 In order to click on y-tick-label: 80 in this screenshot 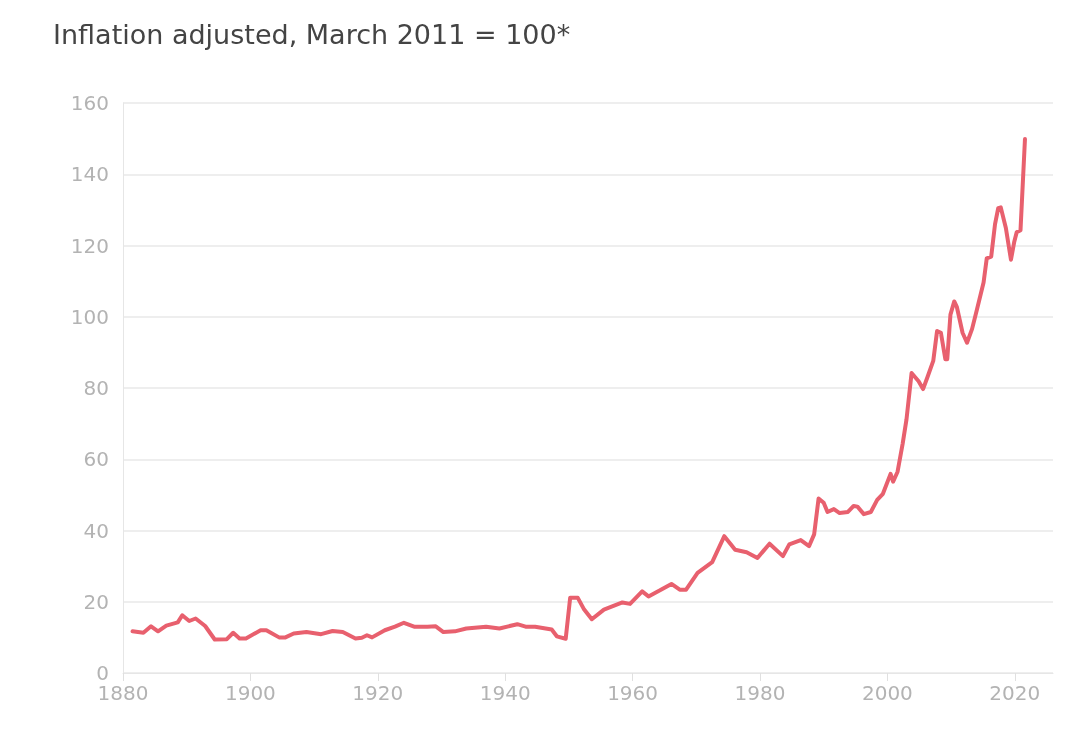, I will do `click(96, 388)`.